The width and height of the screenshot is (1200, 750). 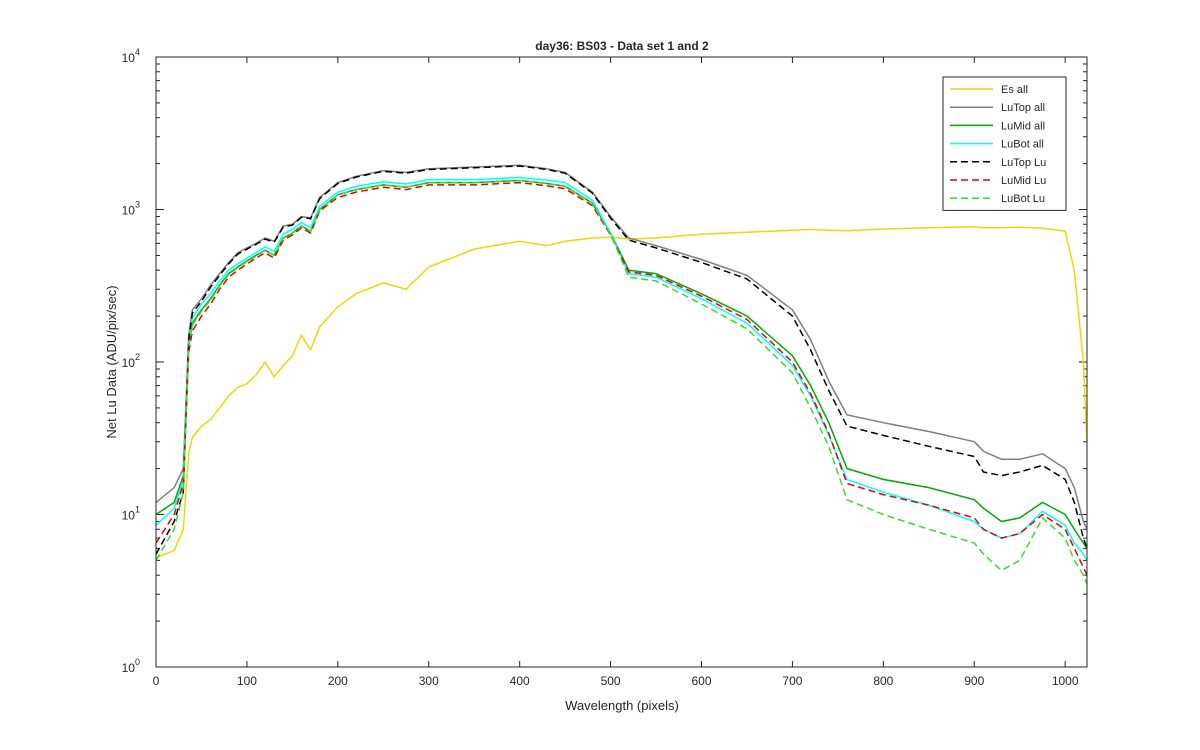 What do you see at coordinates (1023, 126) in the screenshot?
I see `legend-label: LuMid all` at bounding box center [1023, 126].